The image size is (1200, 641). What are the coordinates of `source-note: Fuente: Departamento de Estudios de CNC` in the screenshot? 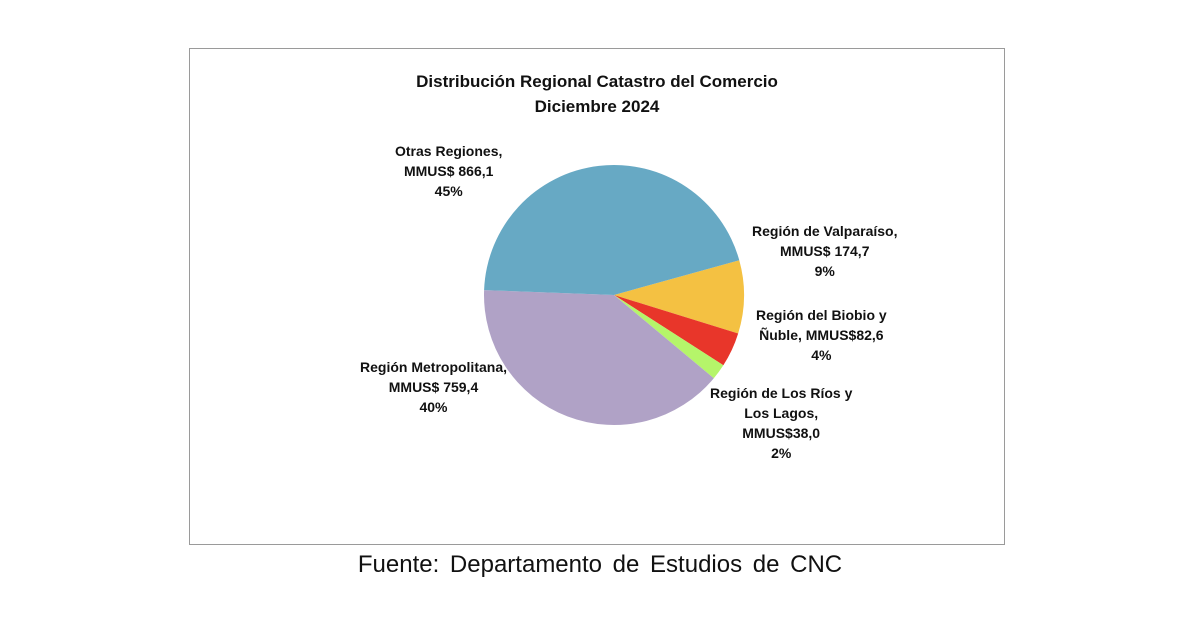 It's located at (600, 564).